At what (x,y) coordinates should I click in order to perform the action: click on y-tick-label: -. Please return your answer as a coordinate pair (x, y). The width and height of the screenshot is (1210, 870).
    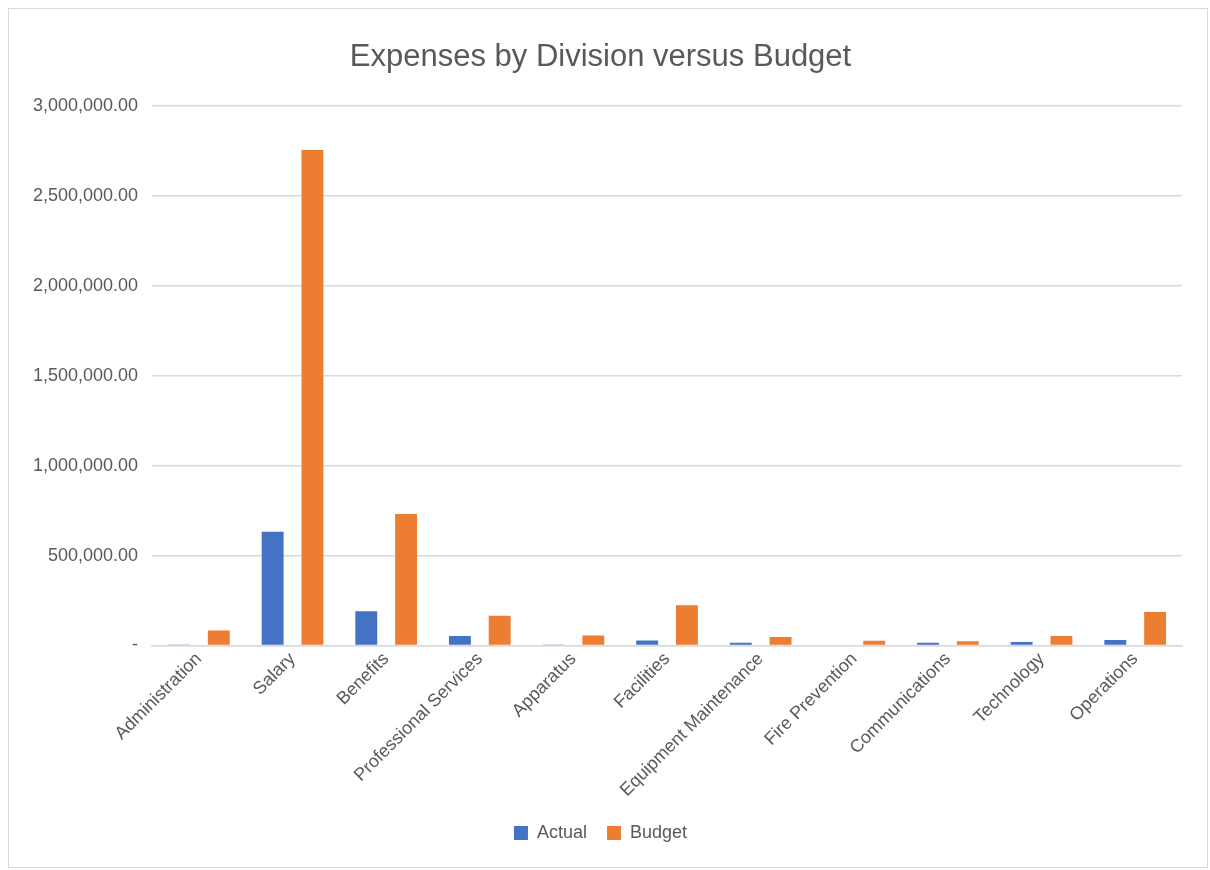
    Looking at the image, I should click on (135, 644).